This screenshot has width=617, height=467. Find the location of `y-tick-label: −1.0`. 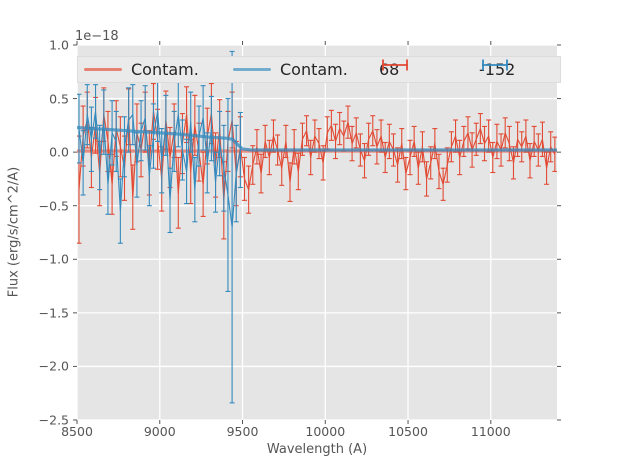

y-tick-label: −1.0 is located at coordinates (53, 259).